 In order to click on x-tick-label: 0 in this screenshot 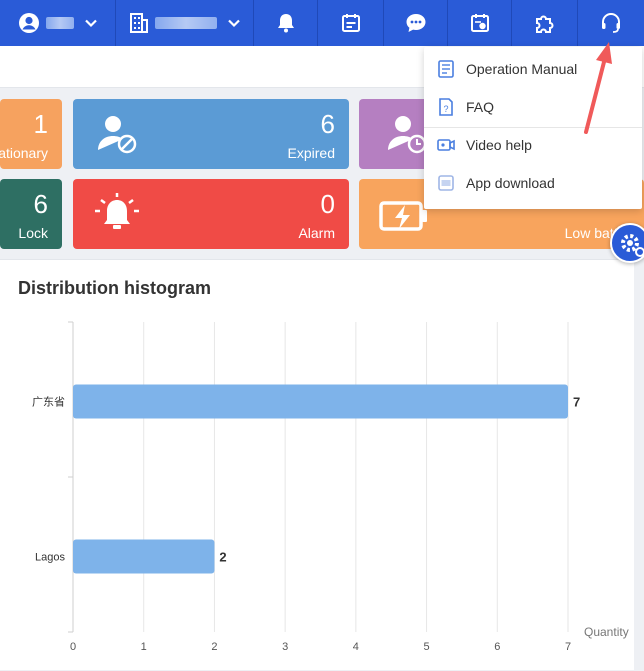, I will do `click(73, 647)`.